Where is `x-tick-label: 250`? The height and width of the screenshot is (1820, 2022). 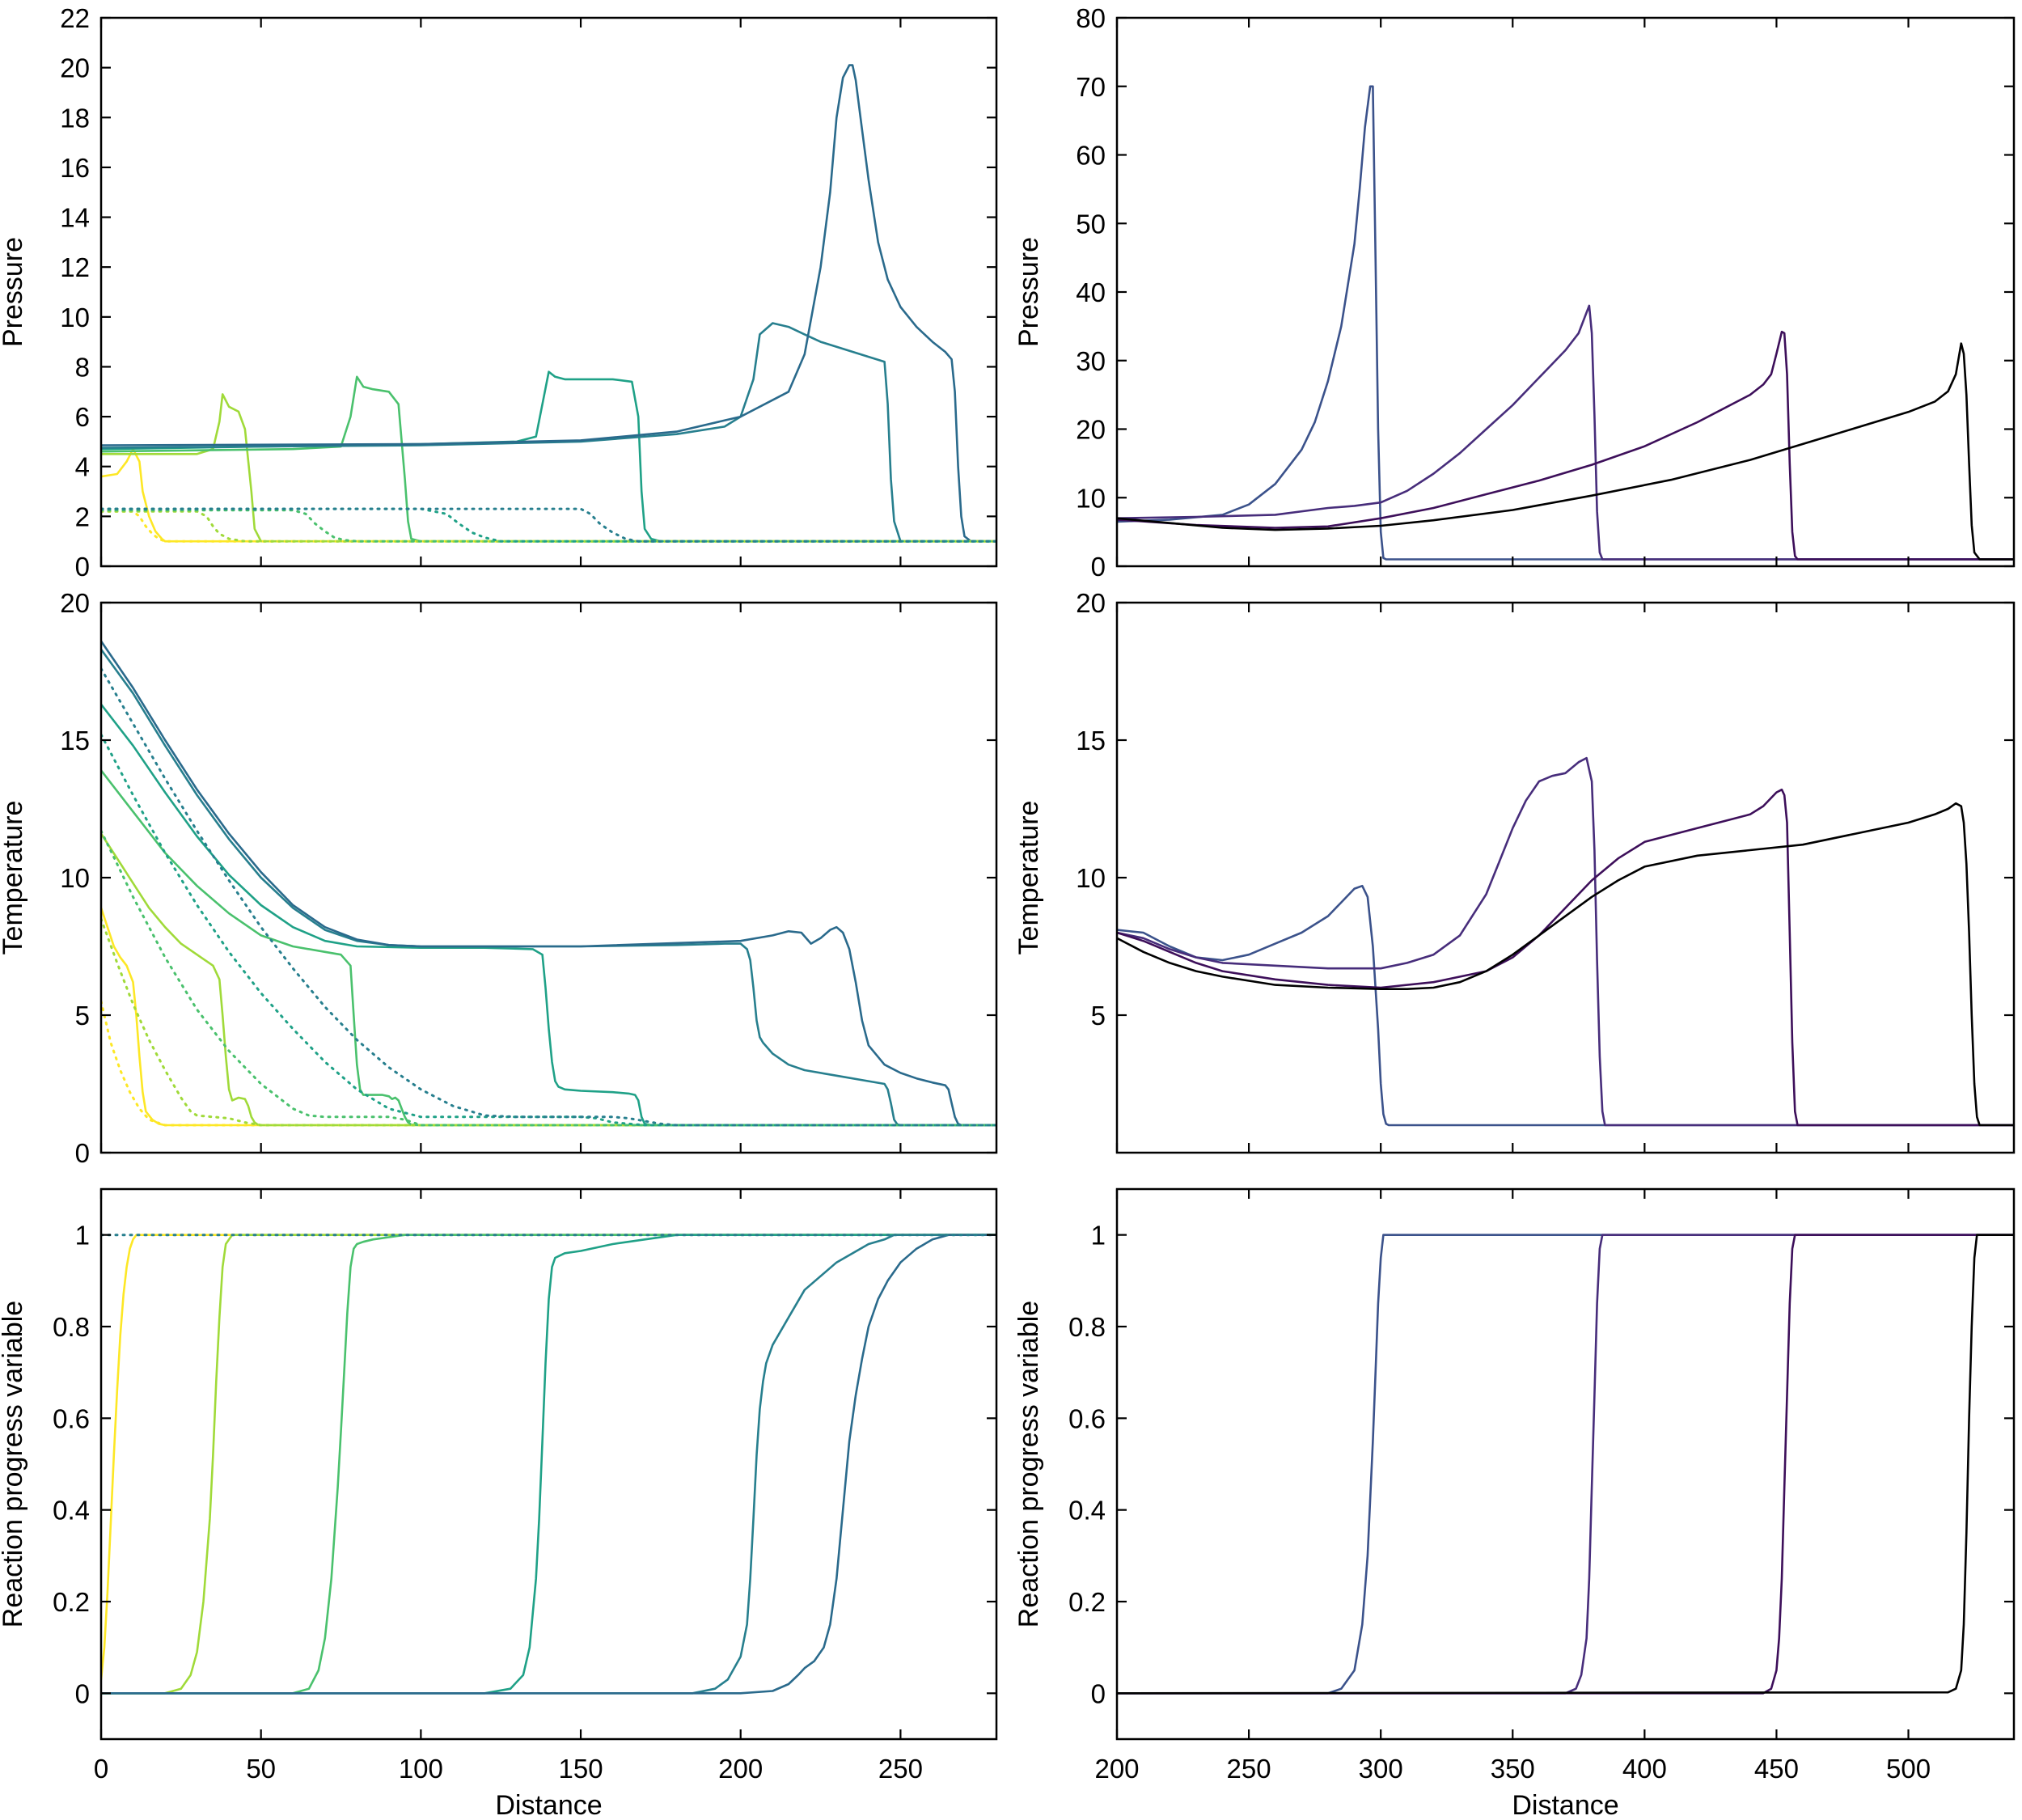 x-tick-label: 250 is located at coordinates (900, 1769).